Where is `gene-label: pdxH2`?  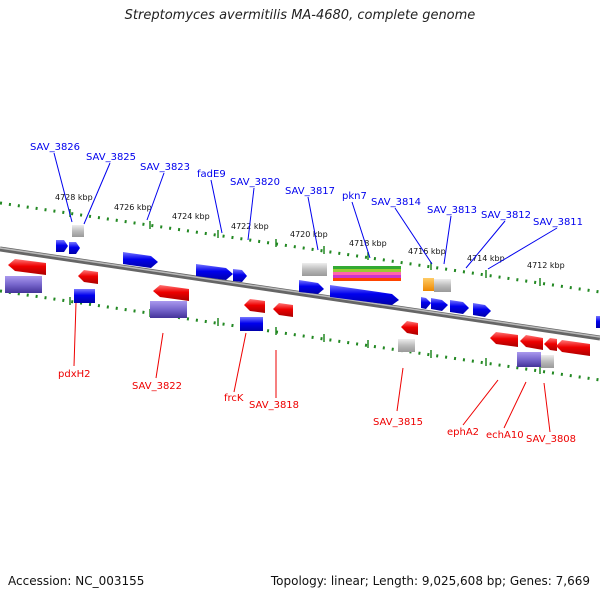
gene-label: pdxH2 is located at coordinates (74, 374).